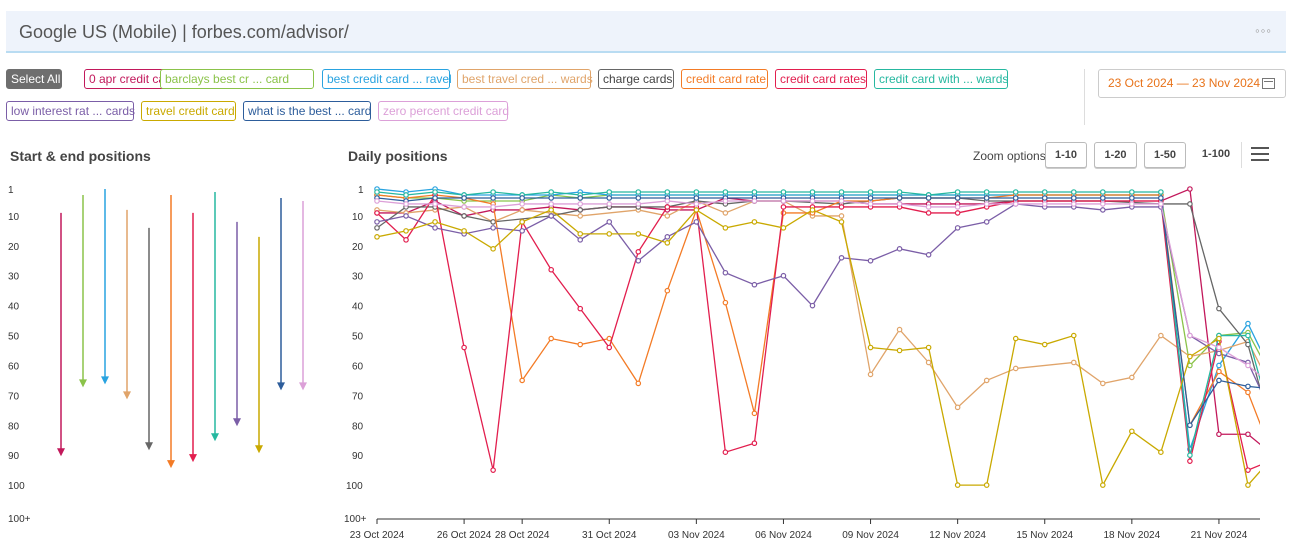 The height and width of the screenshot is (550, 1292). Describe the element at coordinates (941, 79) in the screenshot. I see `keyword-tag: credit card with ... wards` at that location.